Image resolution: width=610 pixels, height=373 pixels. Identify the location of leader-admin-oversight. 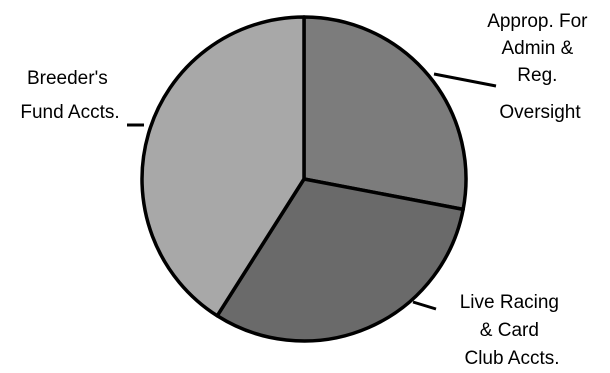
(465, 80).